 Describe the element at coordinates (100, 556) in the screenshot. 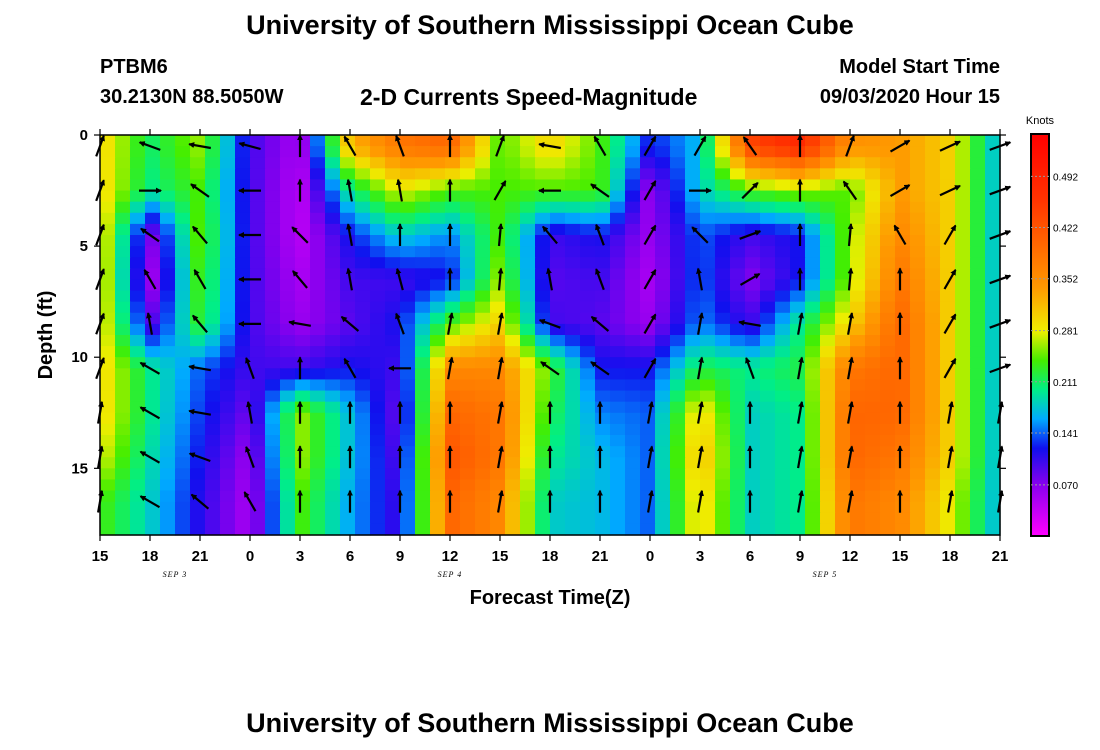

I see `x-tick-label: 15` at that location.